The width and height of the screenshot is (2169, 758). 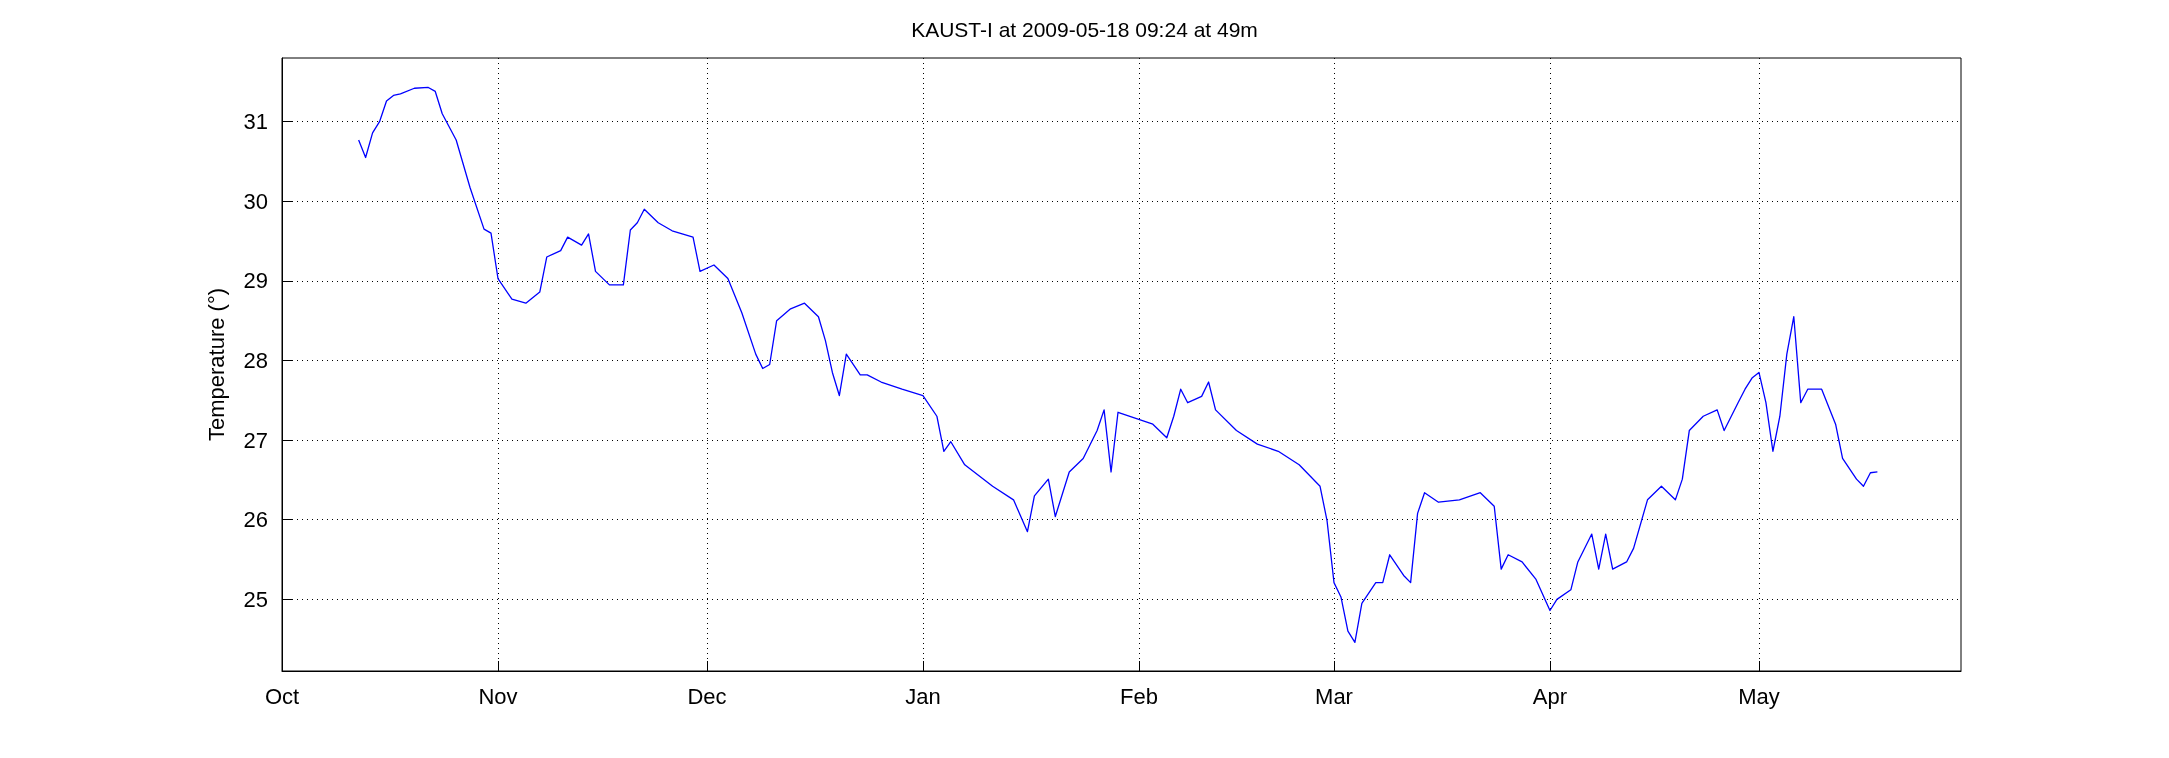 I want to click on chart-title: KAUST-I at 2009-05-18 09:24 at 49m, so click(x=1084, y=29).